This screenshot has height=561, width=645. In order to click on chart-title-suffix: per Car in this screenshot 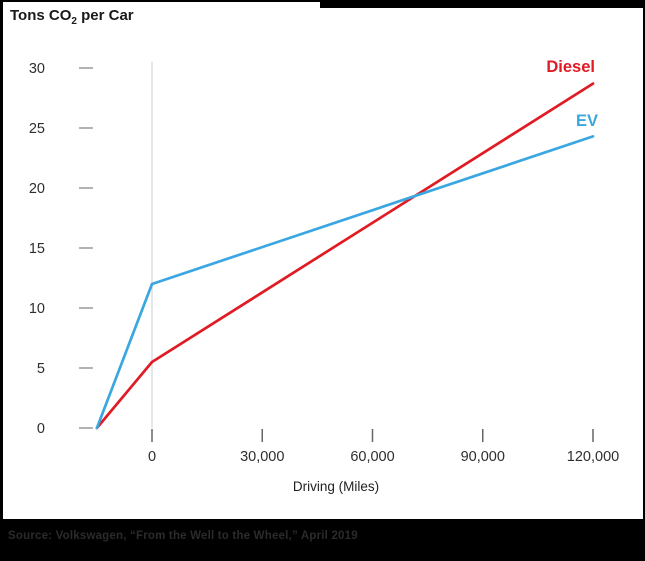, I will do `click(105, 15)`.